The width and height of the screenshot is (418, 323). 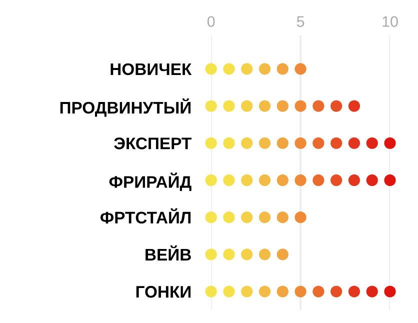 I want to click on y-tick-label: ФРИРАЙД, so click(x=150, y=182).